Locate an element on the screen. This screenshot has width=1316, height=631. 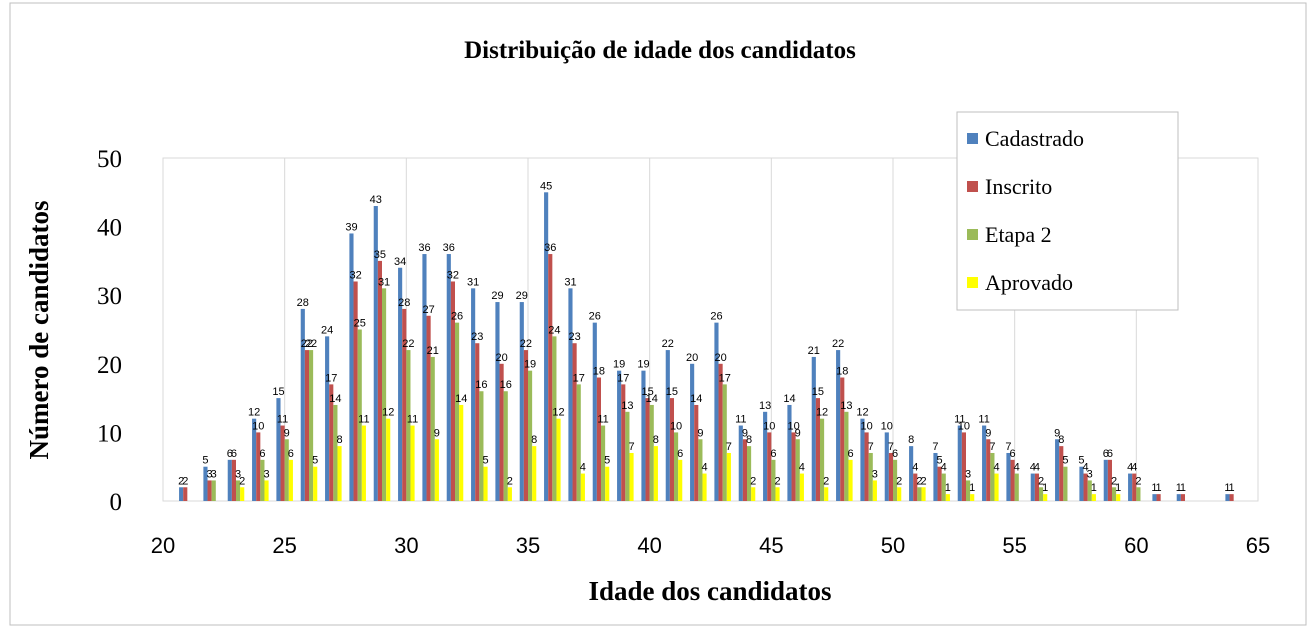
data-label: 12 is located at coordinates (558, 413).